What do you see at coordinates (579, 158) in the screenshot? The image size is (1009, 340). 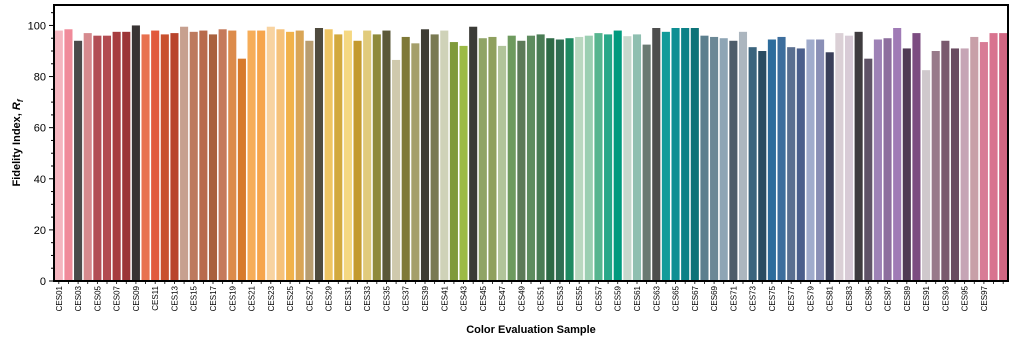 I see `bar-ces55` at bounding box center [579, 158].